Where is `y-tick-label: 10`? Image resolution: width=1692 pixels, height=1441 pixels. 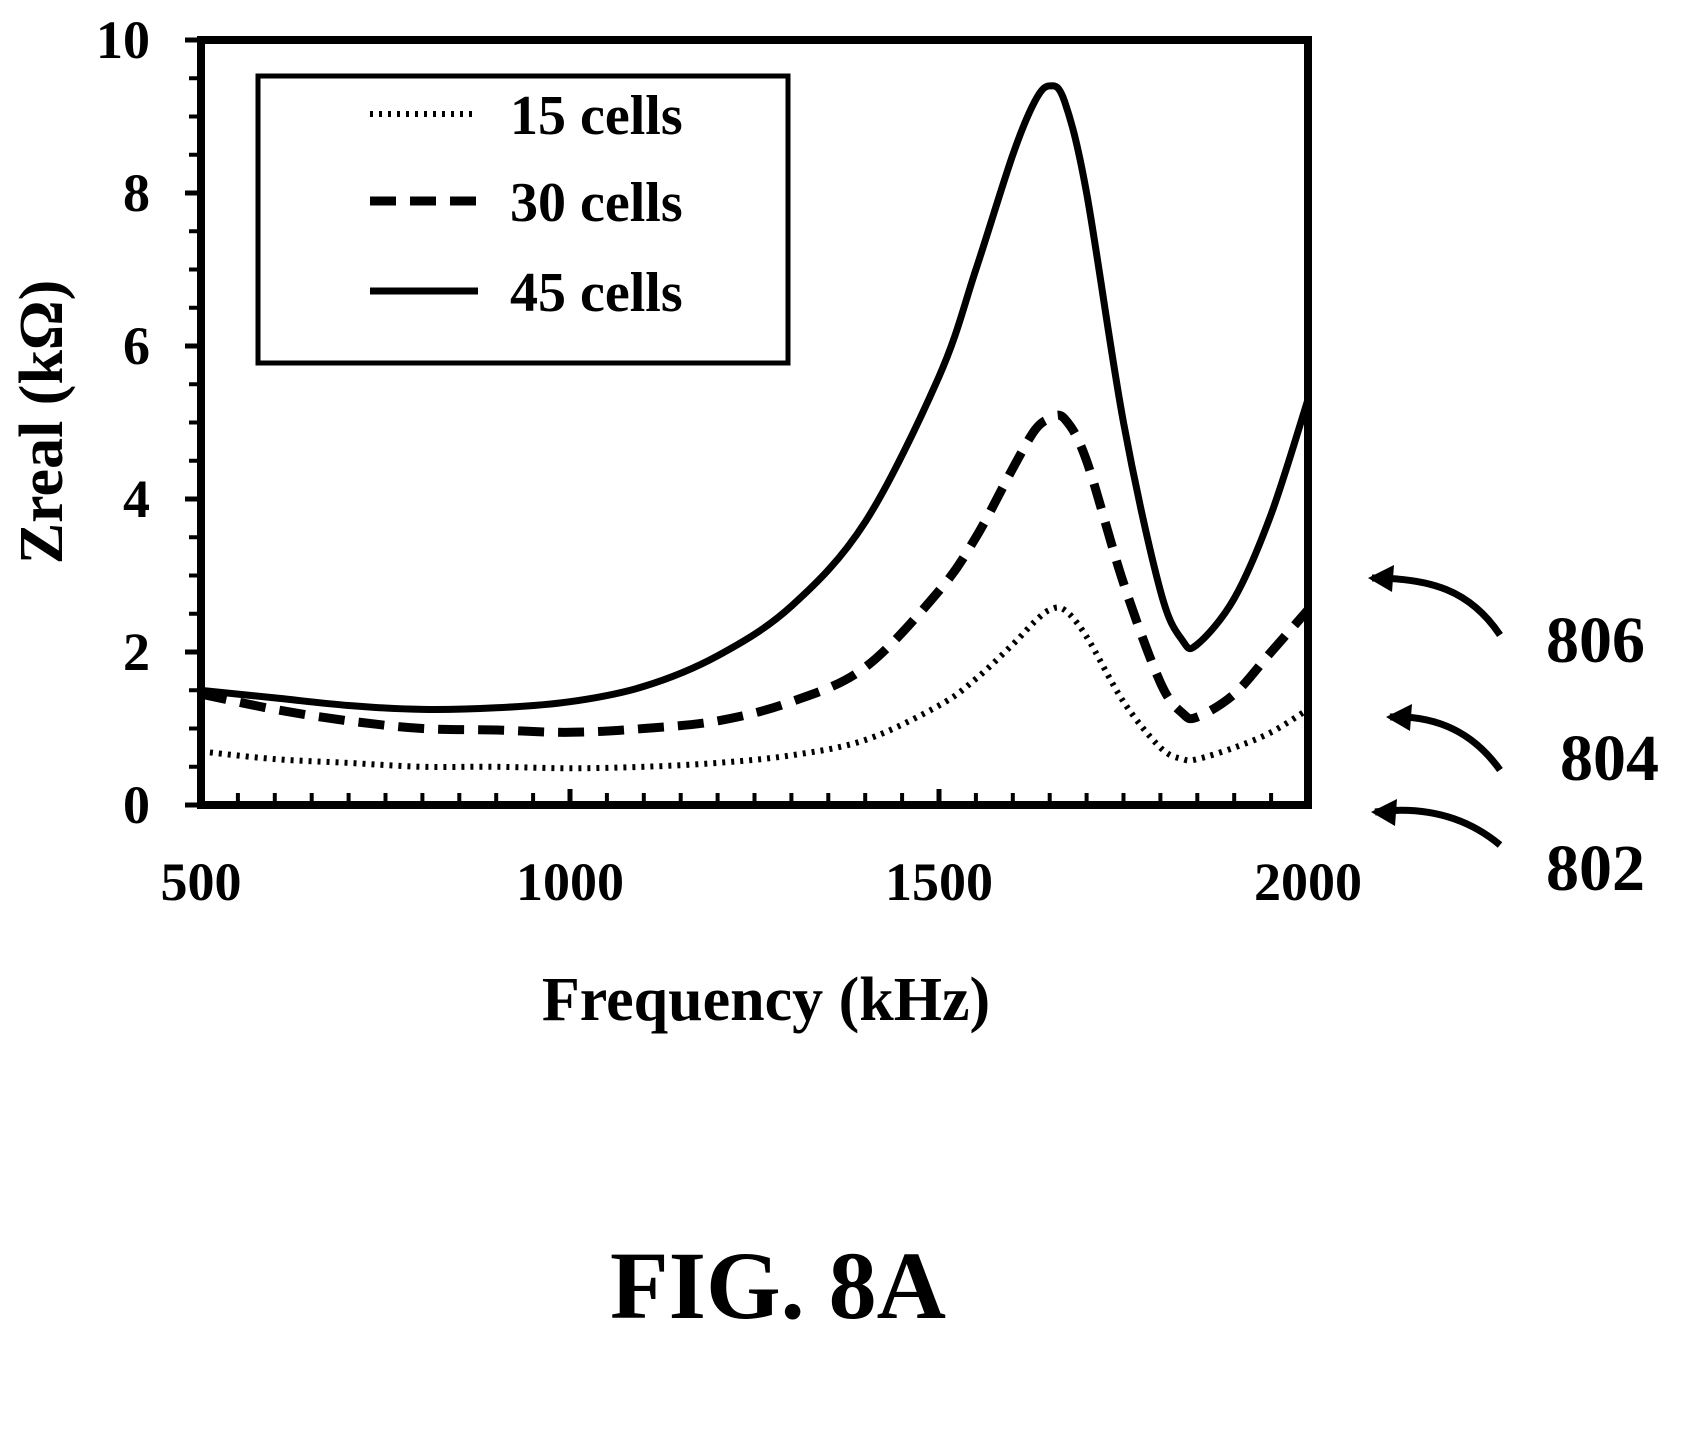 y-tick-label: 10 is located at coordinates (123, 40).